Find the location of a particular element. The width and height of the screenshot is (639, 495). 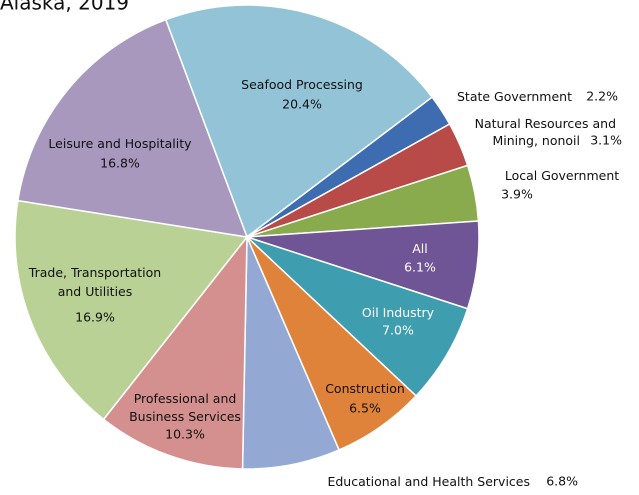

slice-value-label: 16.9% is located at coordinates (95, 317).